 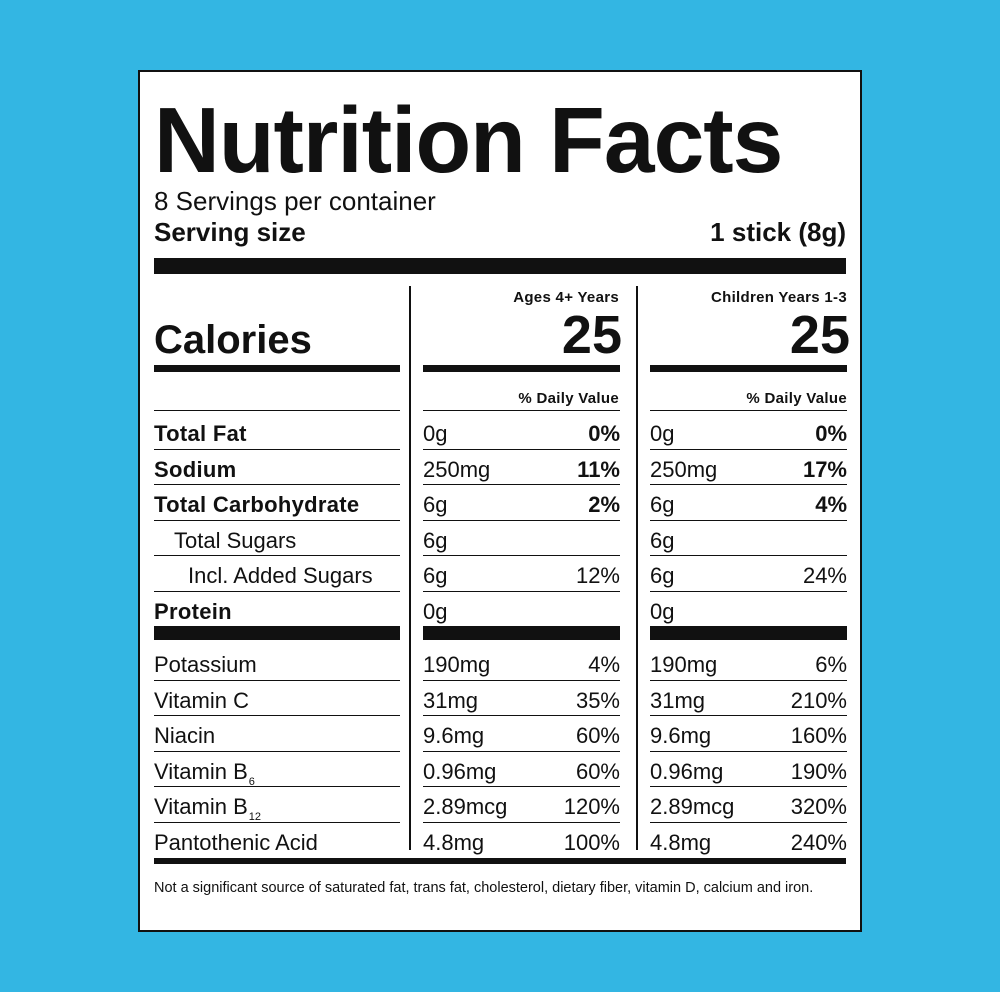 What do you see at coordinates (681, 842) in the screenshot?
I see `amount-col2: 4.8mg` at bounding box center [681, 842].